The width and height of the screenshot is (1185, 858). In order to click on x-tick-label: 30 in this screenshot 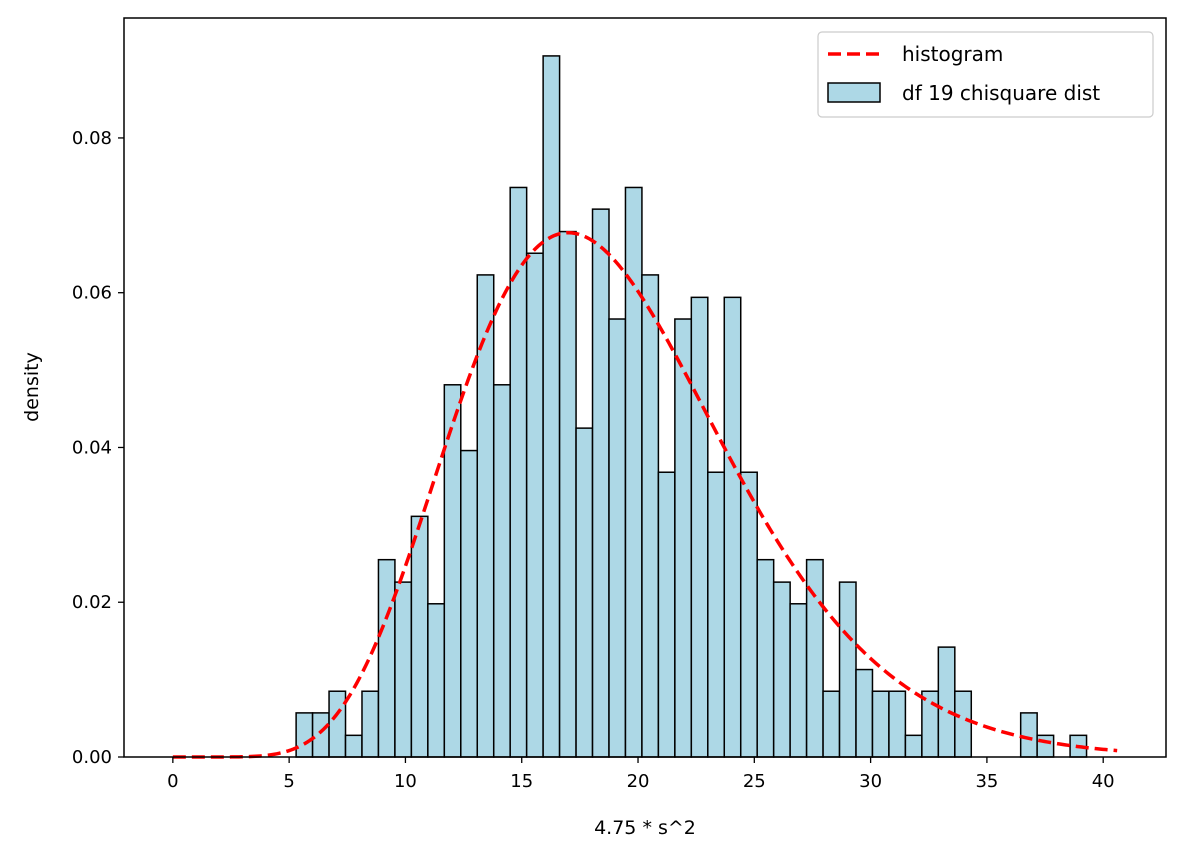, I will do `click(870, 781)`.